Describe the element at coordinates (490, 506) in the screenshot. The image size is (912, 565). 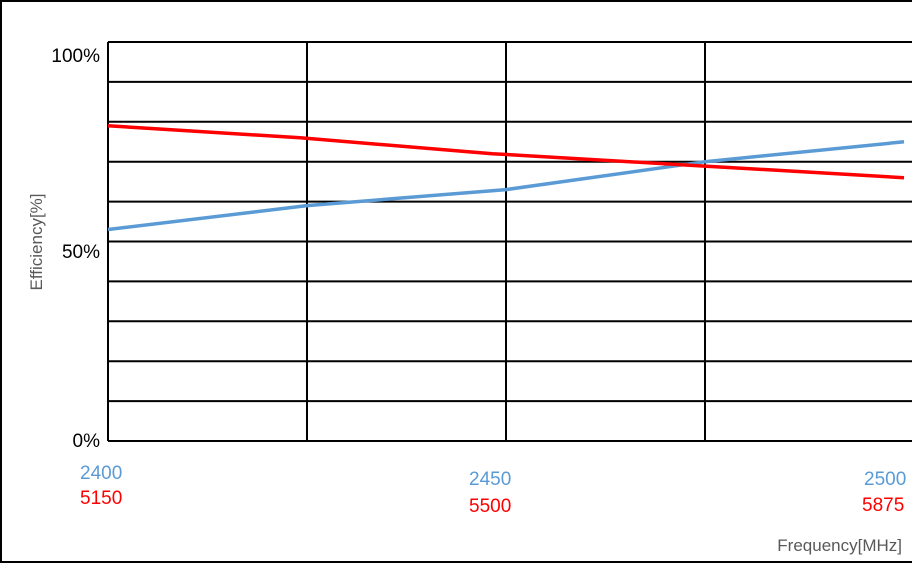
I see `x-tick-red-5500: 5500` at that location.